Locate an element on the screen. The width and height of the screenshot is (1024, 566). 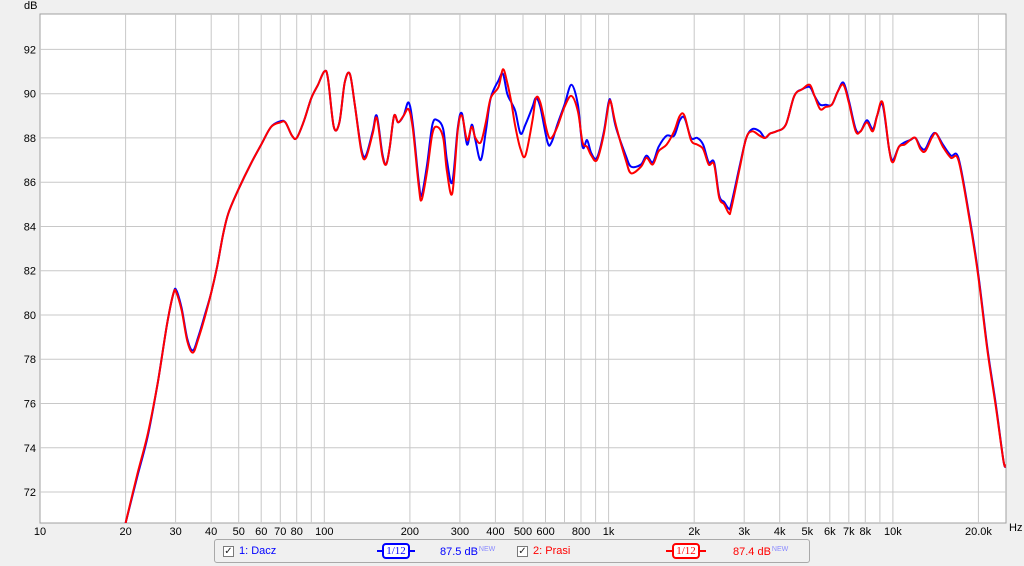
dacz-checkbox: ✓ is located at coordinates (228, 551).